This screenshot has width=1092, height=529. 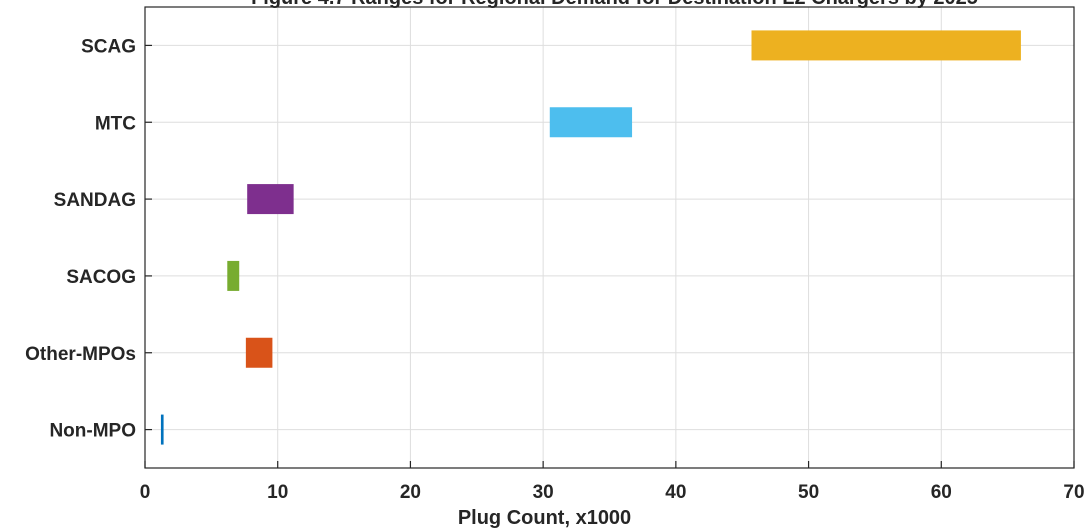 I want to click on x-tick-label: 10, so click(x=277, y=492).